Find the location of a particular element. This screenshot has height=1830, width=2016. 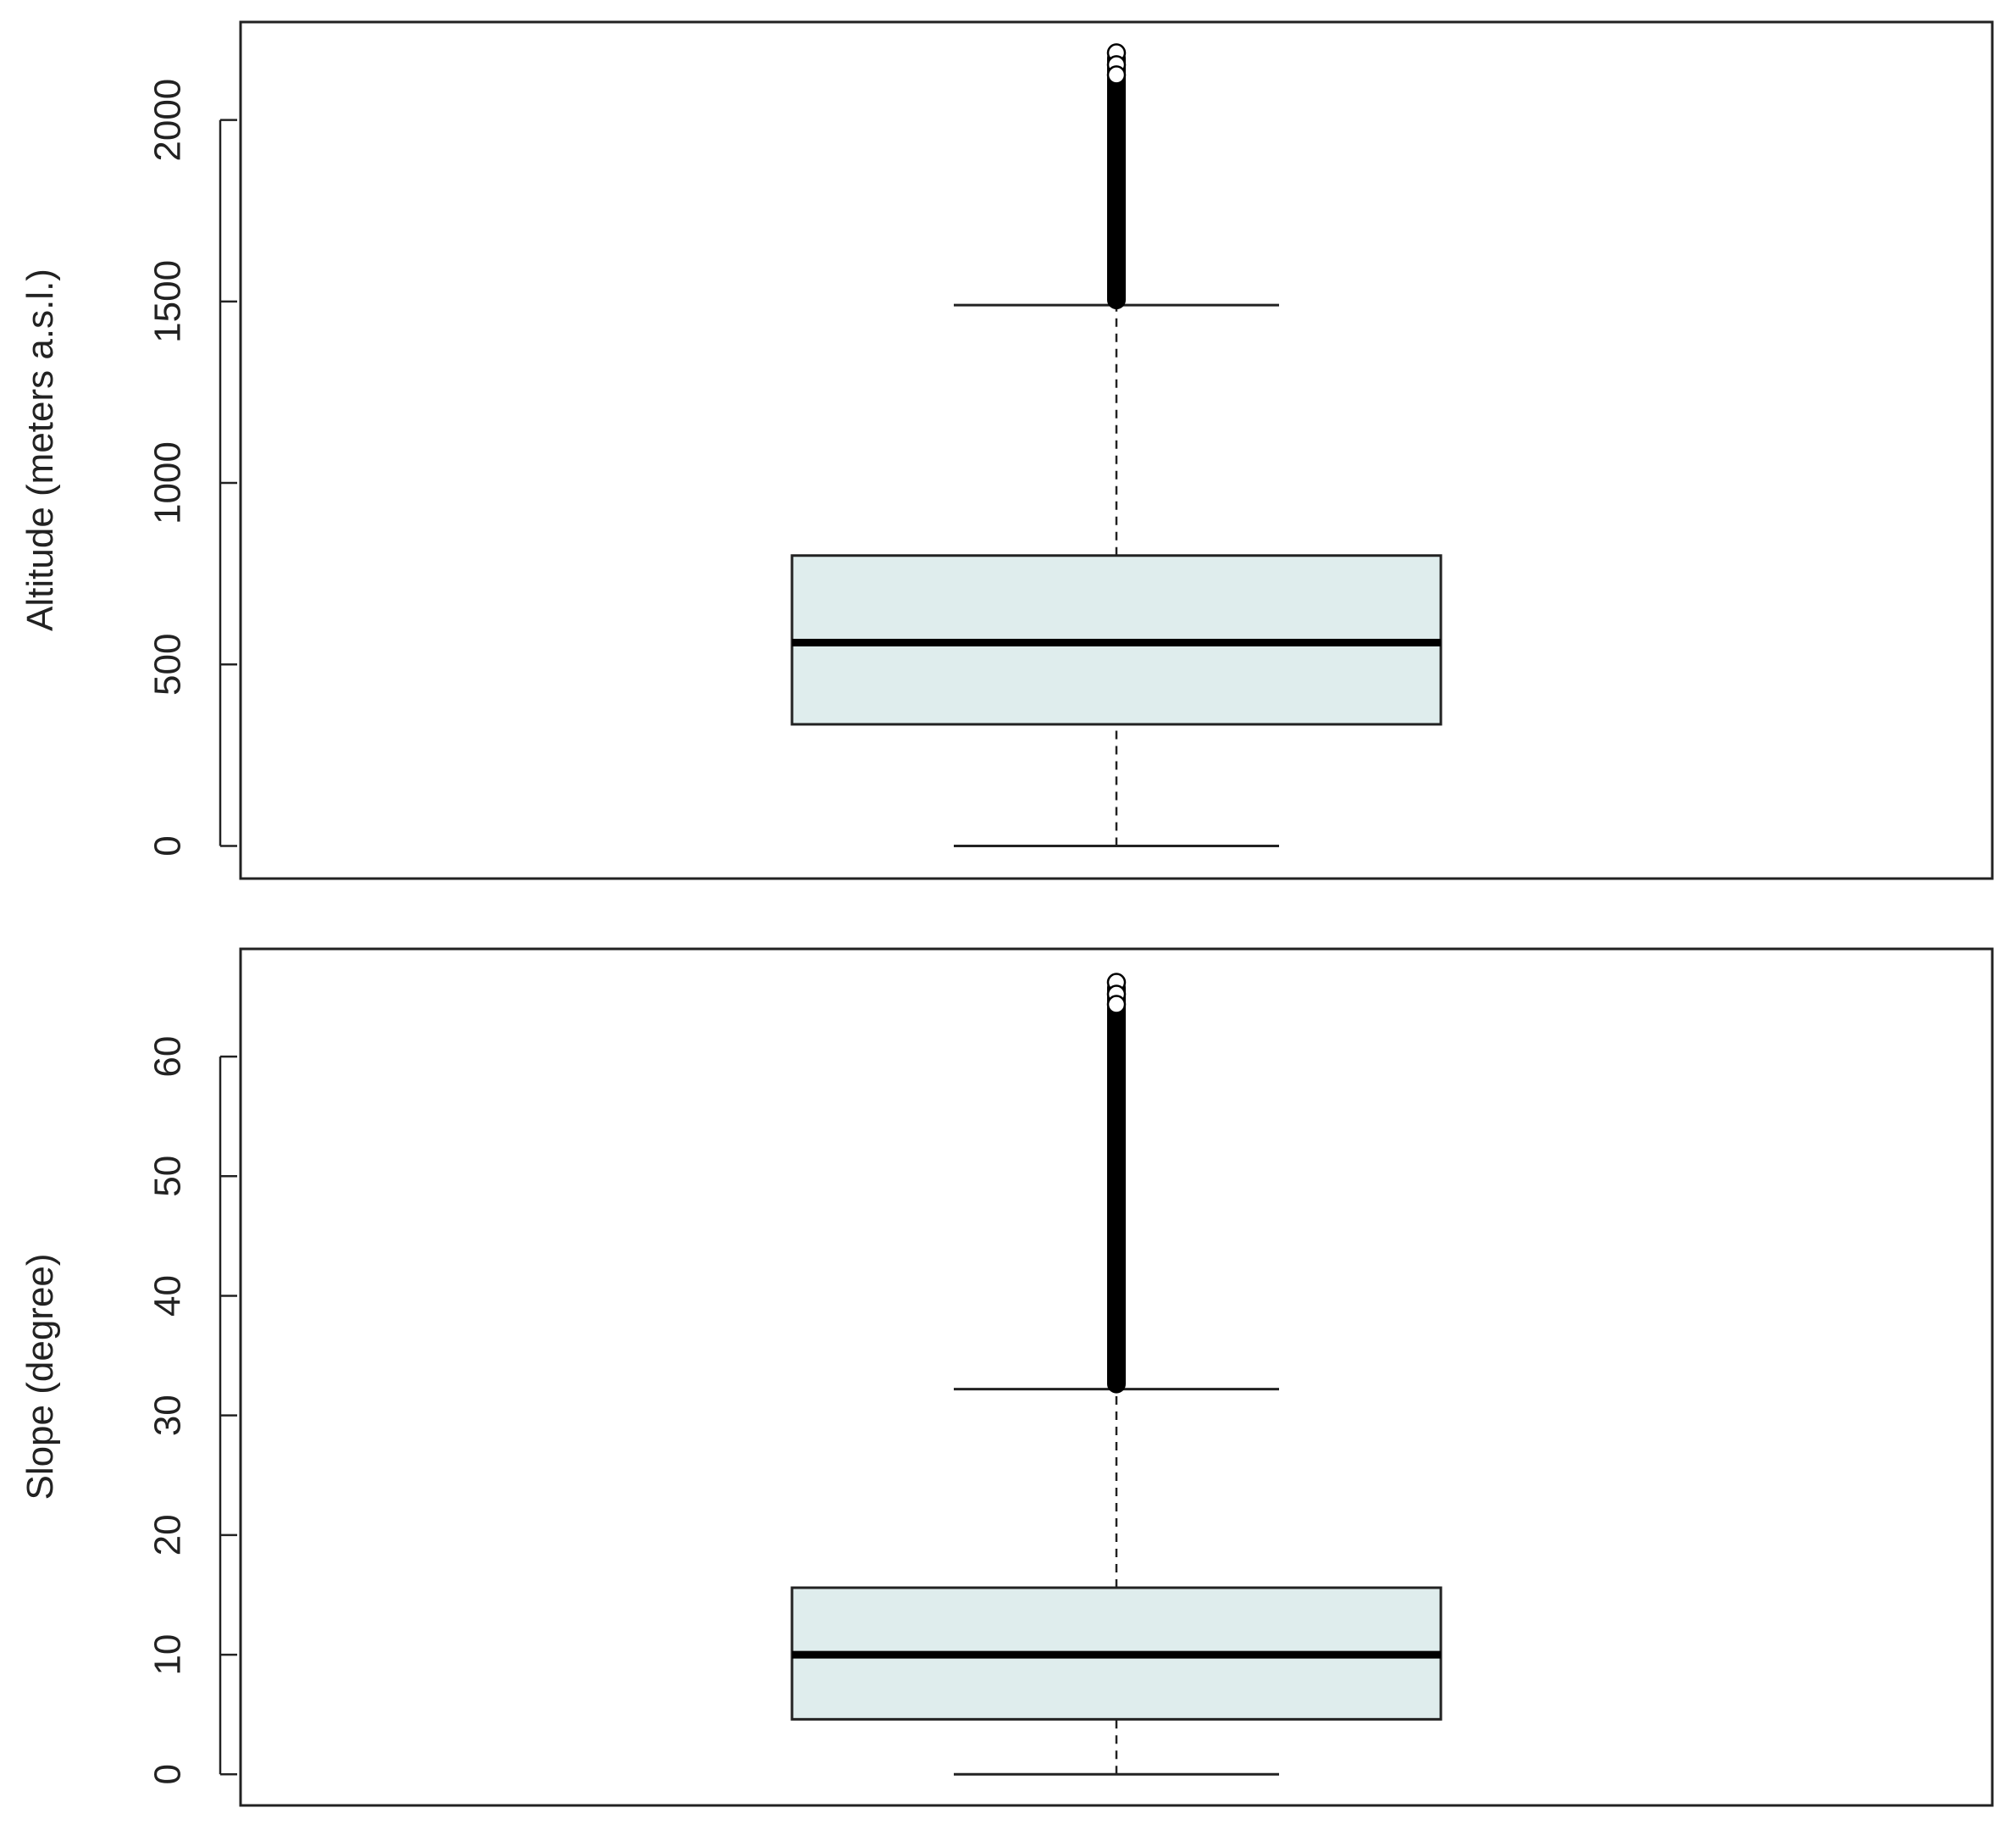

y-tick-label: 1500 is located at coordinates (168, 301).